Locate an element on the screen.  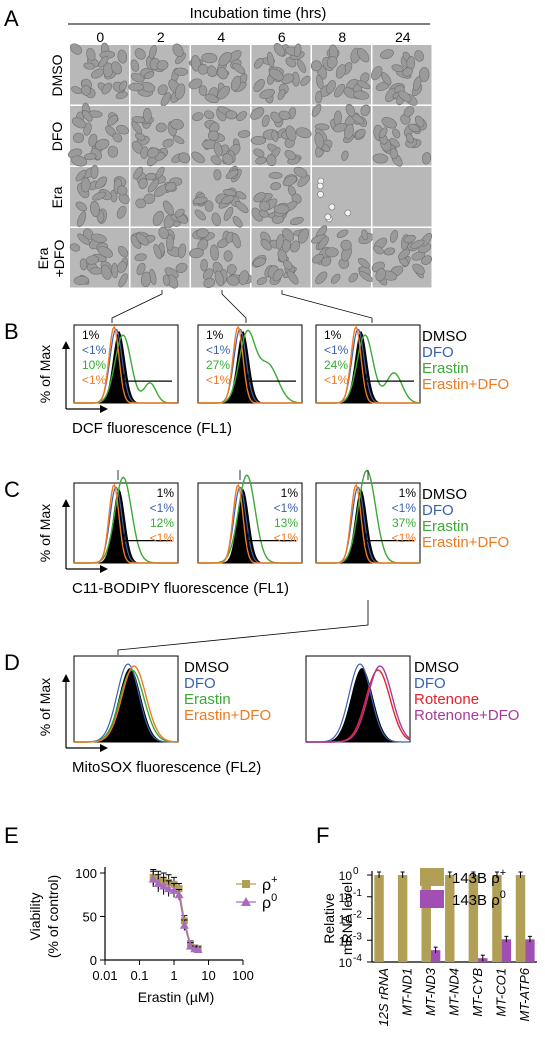
gate-percentage: 37% is located at coordinates (404, 523).